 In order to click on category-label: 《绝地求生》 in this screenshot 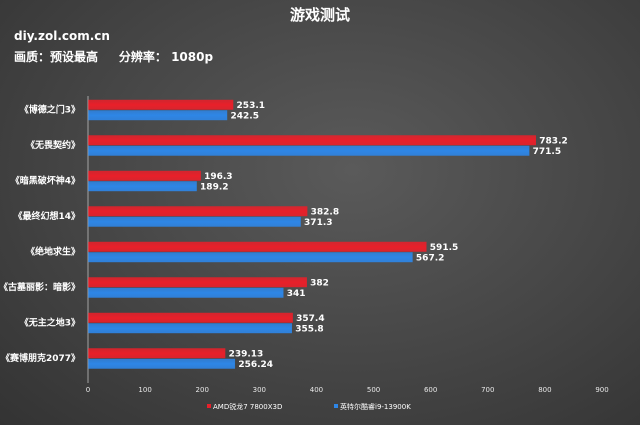, I will do `click(53, 252)`.